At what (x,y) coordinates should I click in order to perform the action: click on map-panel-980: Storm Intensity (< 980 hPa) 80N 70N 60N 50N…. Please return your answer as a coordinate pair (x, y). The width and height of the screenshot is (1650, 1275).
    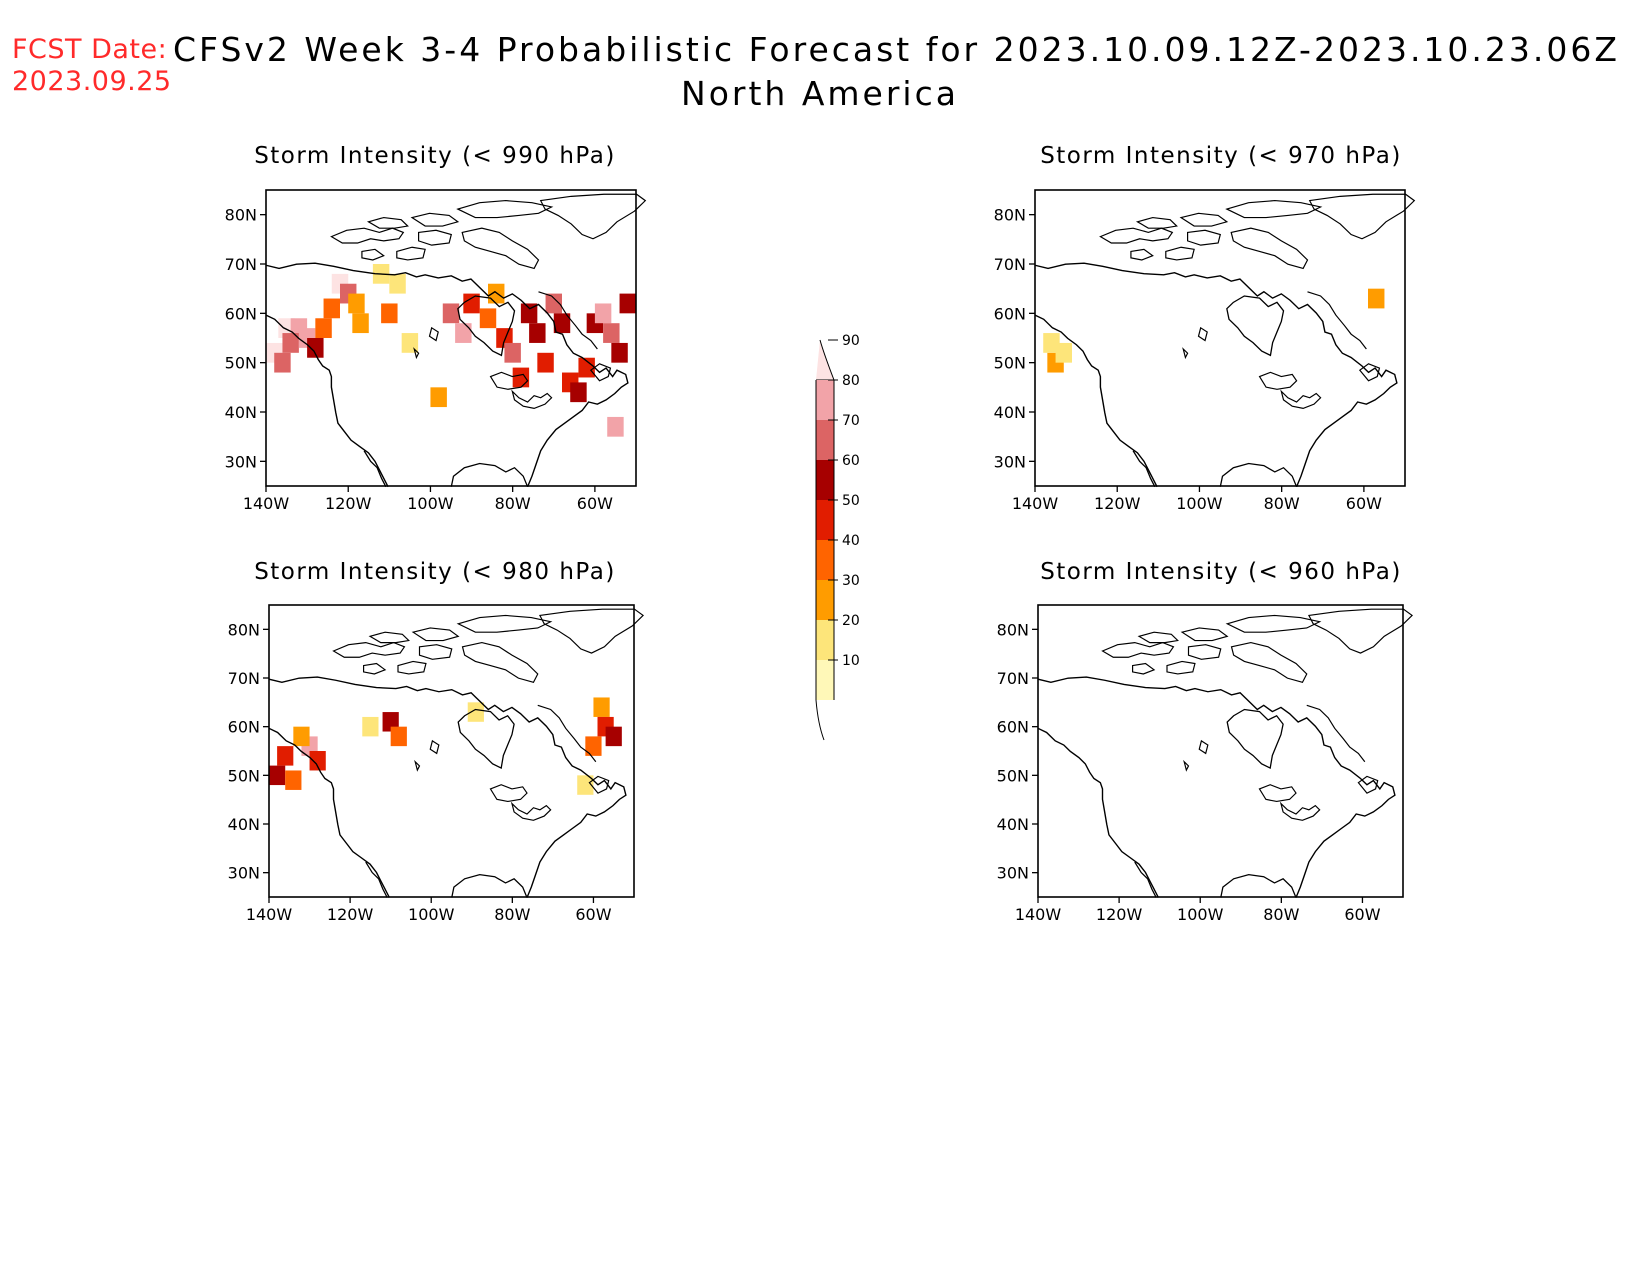
    Looking at the image, I should click on (436, 741).